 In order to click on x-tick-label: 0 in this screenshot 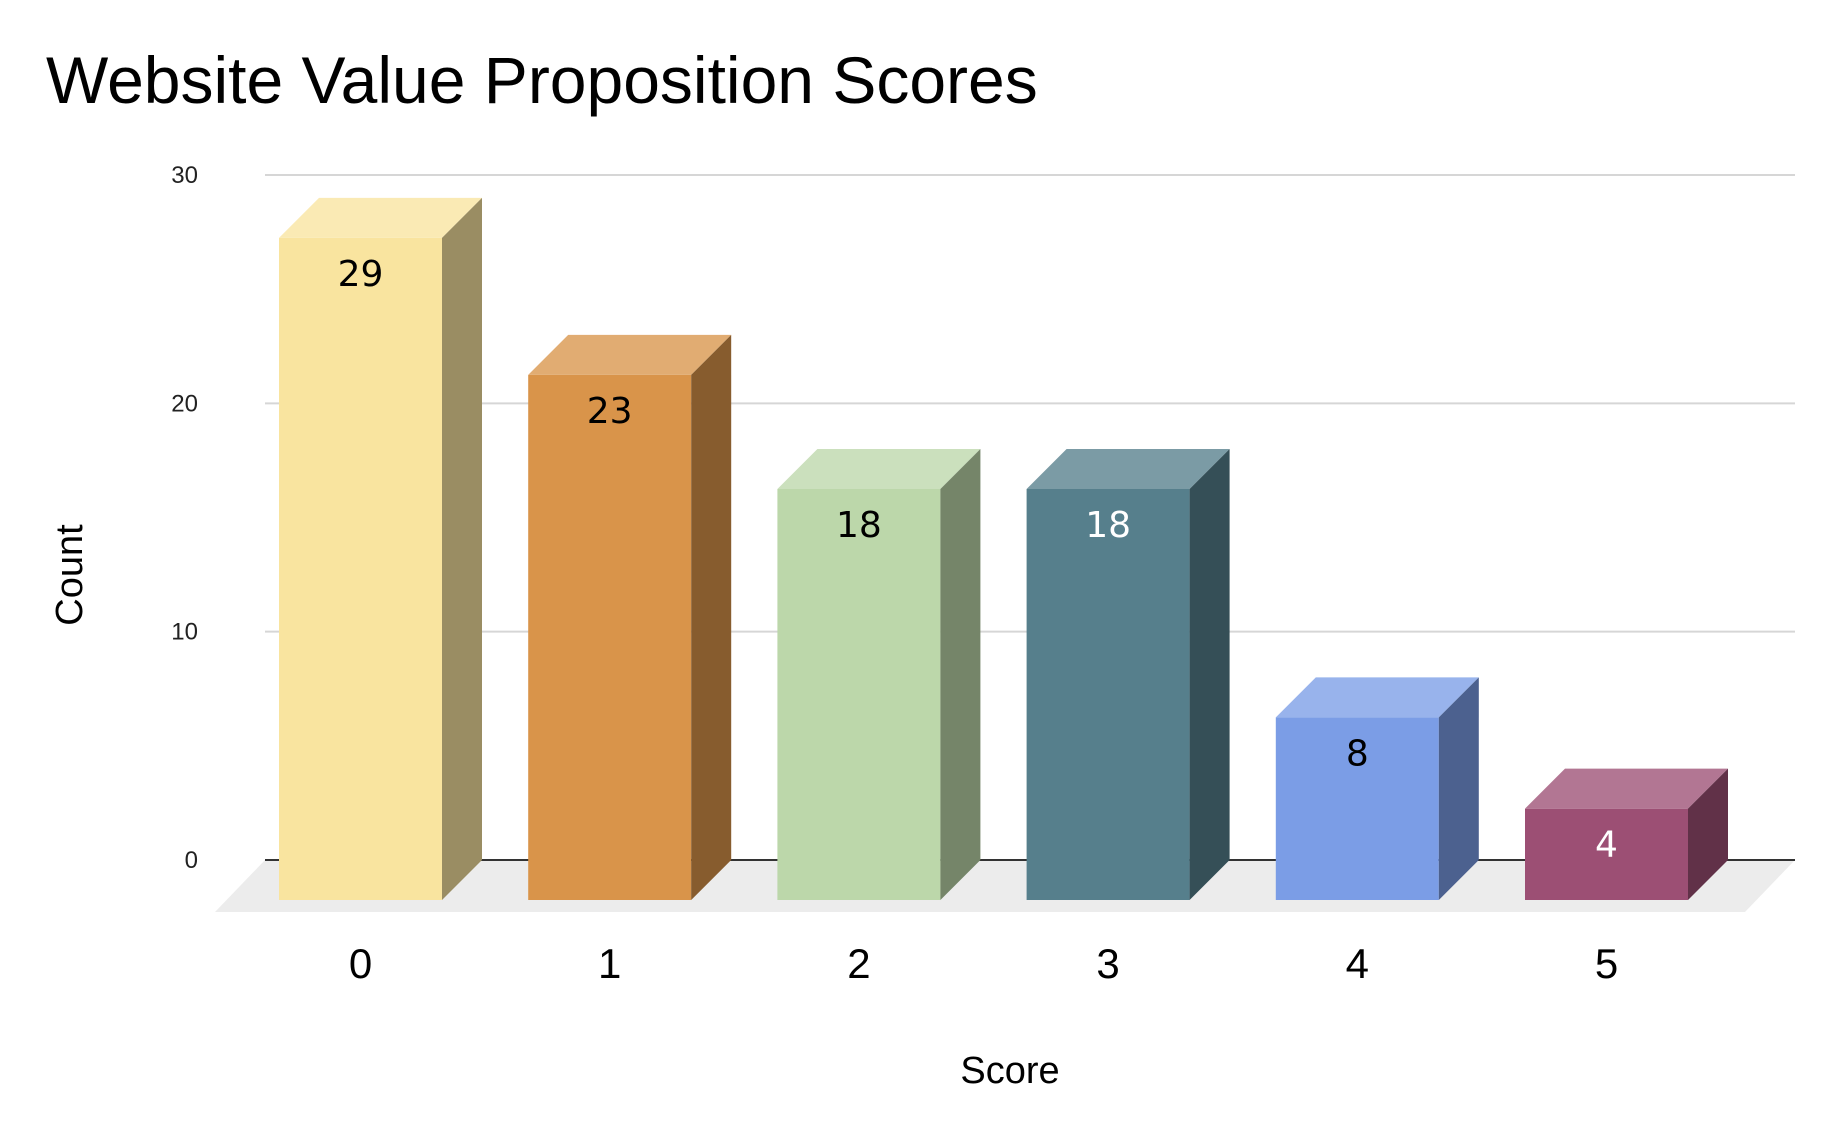, I will do `click(360, 963)`.